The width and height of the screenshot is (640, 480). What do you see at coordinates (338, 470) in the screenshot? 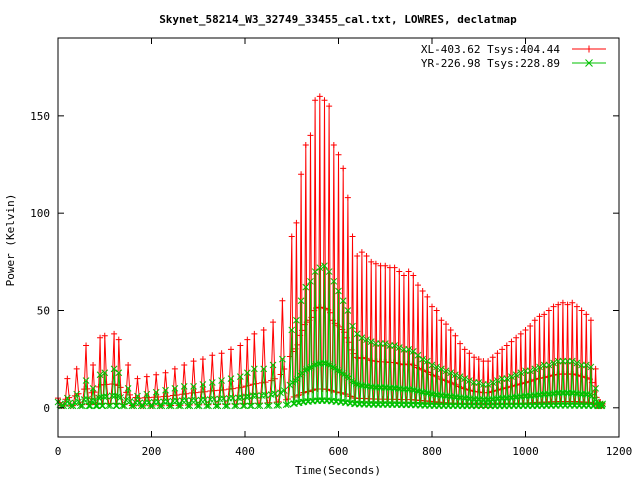
I see `x-axis-label: Time(Seconds)` at bounding box center [338, 470].